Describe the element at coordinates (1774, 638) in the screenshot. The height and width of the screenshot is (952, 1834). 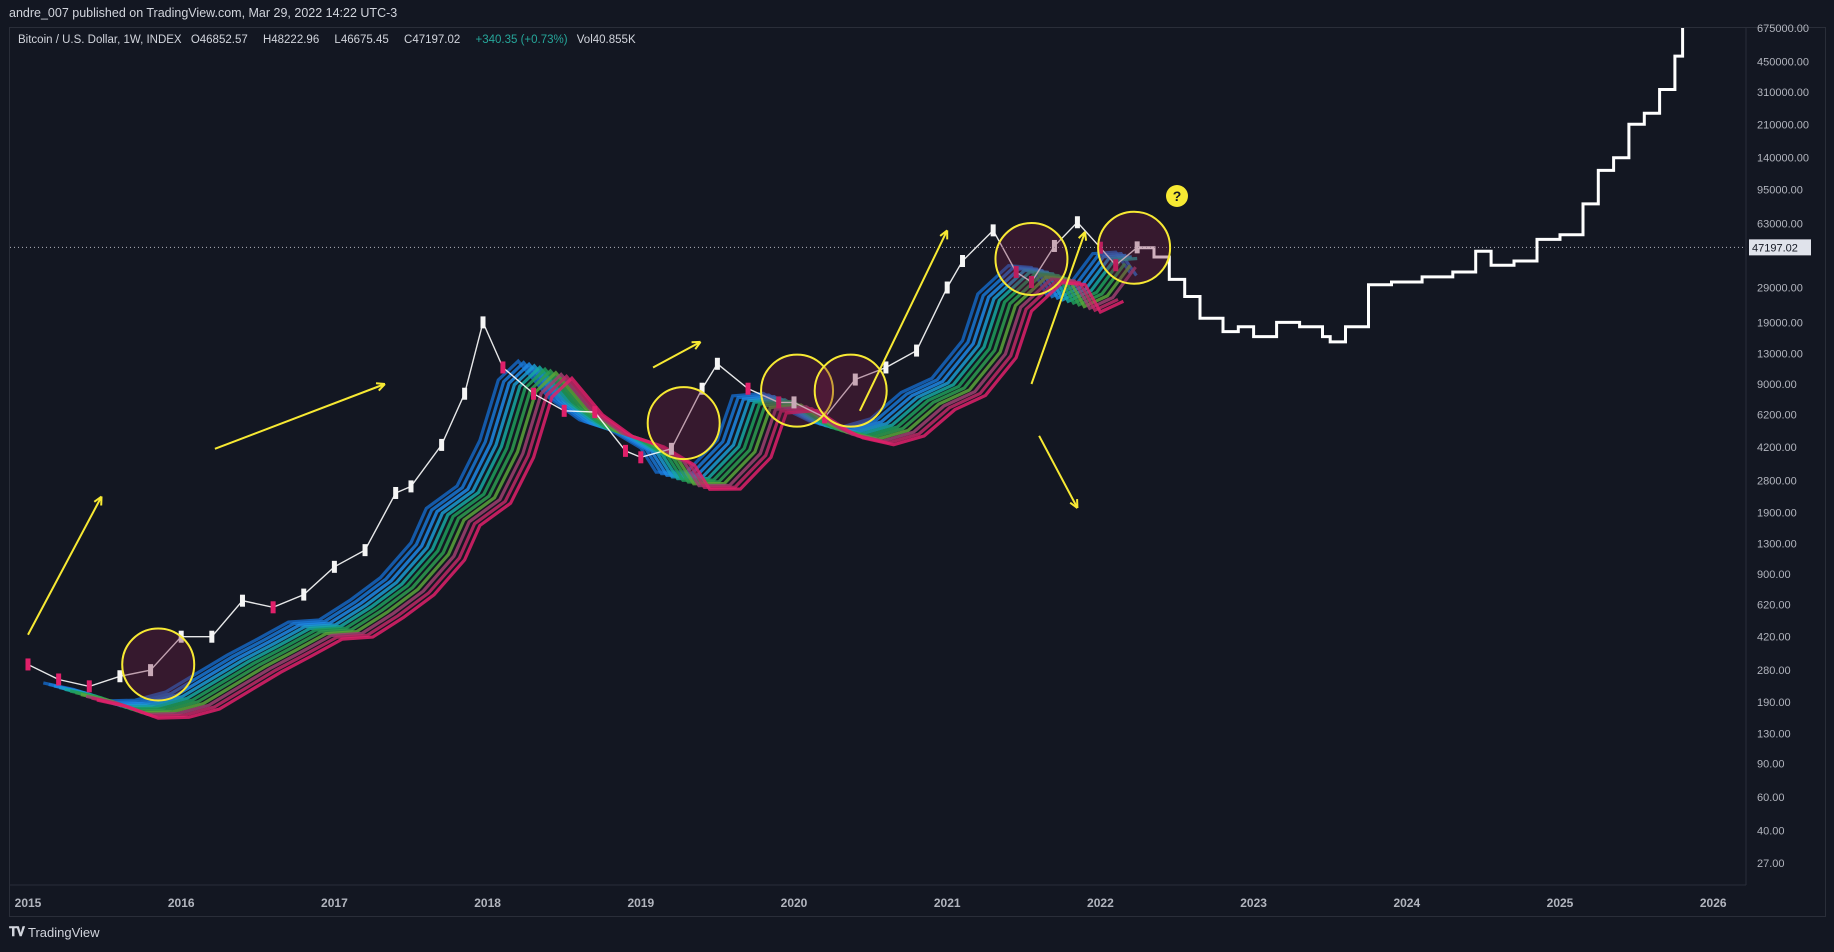
I see `y-tick-label: 420.00` at that location.